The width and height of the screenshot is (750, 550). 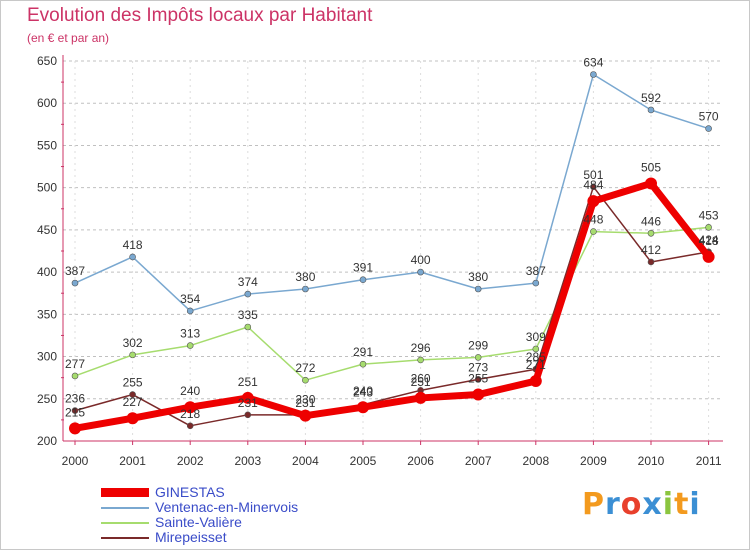 What do you see at coordinates (695, 504) in the screenshot?
I see `logo-letter: i` at bounding box center [695, 504].